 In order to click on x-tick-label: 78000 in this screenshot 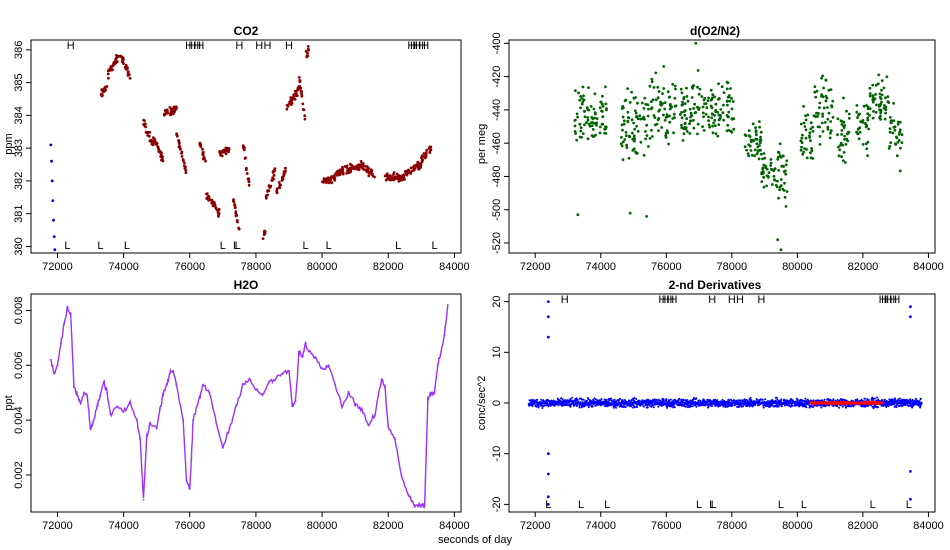, I will do `click(256, 267)`.